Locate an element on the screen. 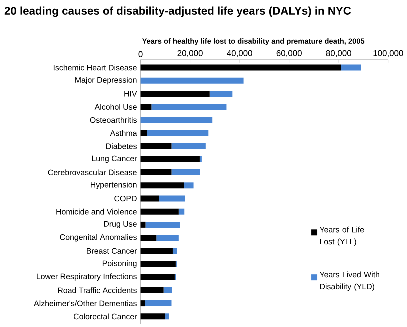 The width and height of the screenshot is (407, 327). x-tick-label: 60,000 is located at coordinates (289, 54).